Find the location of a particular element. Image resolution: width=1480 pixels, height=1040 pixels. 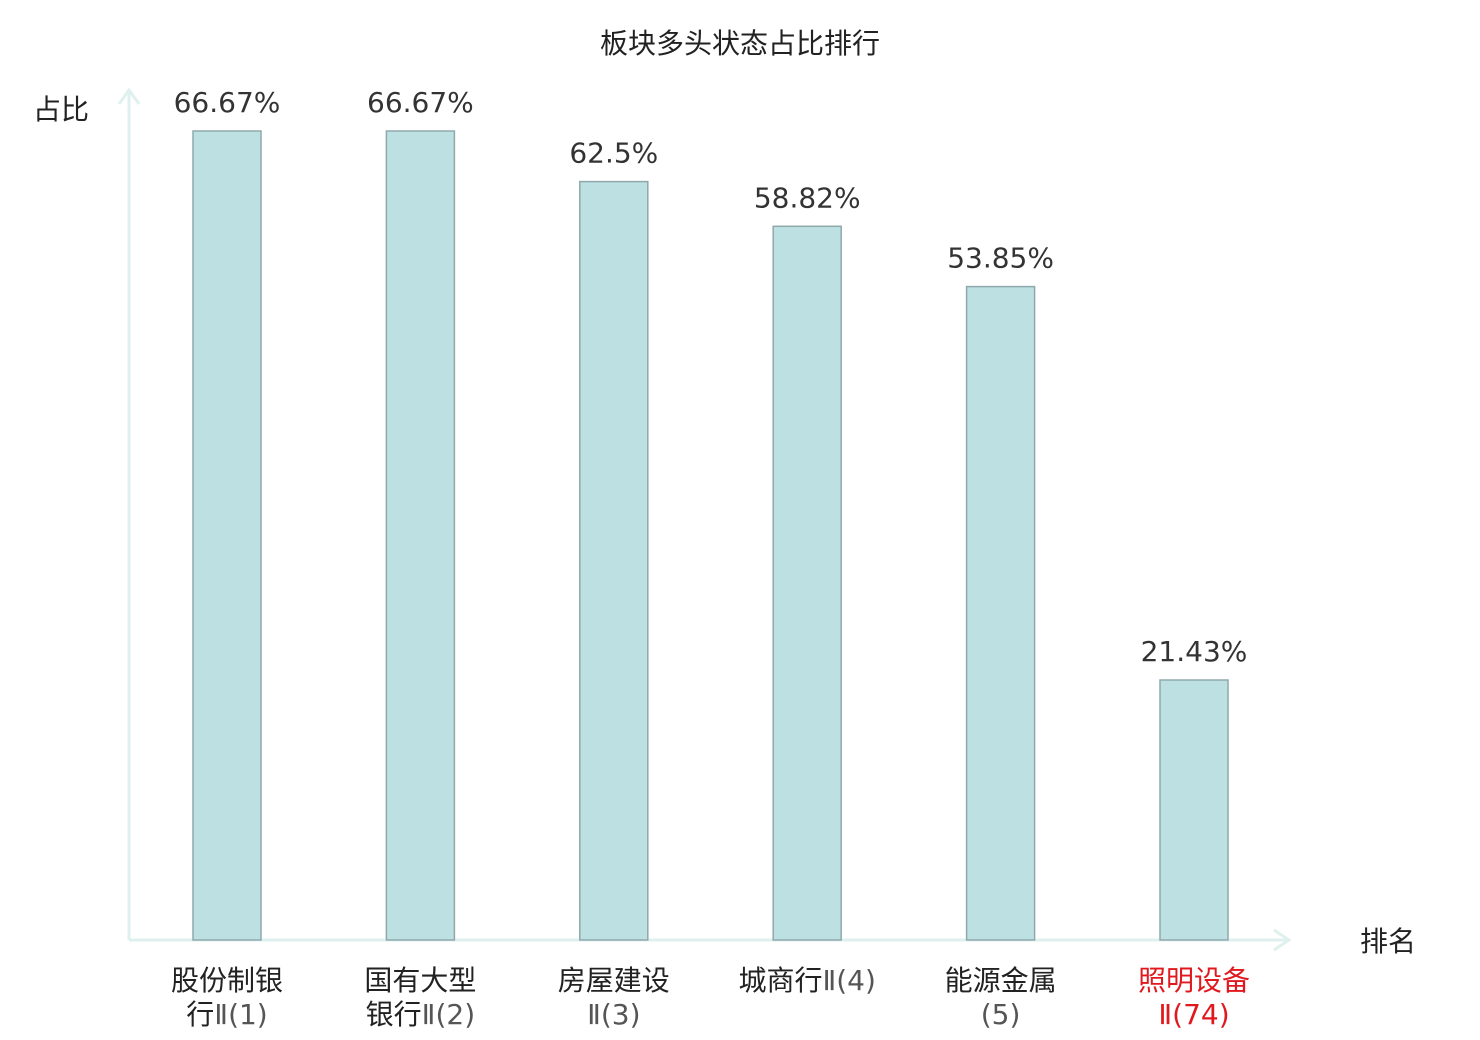

category-rank: (5) is located at coordinates (1000, 1014).